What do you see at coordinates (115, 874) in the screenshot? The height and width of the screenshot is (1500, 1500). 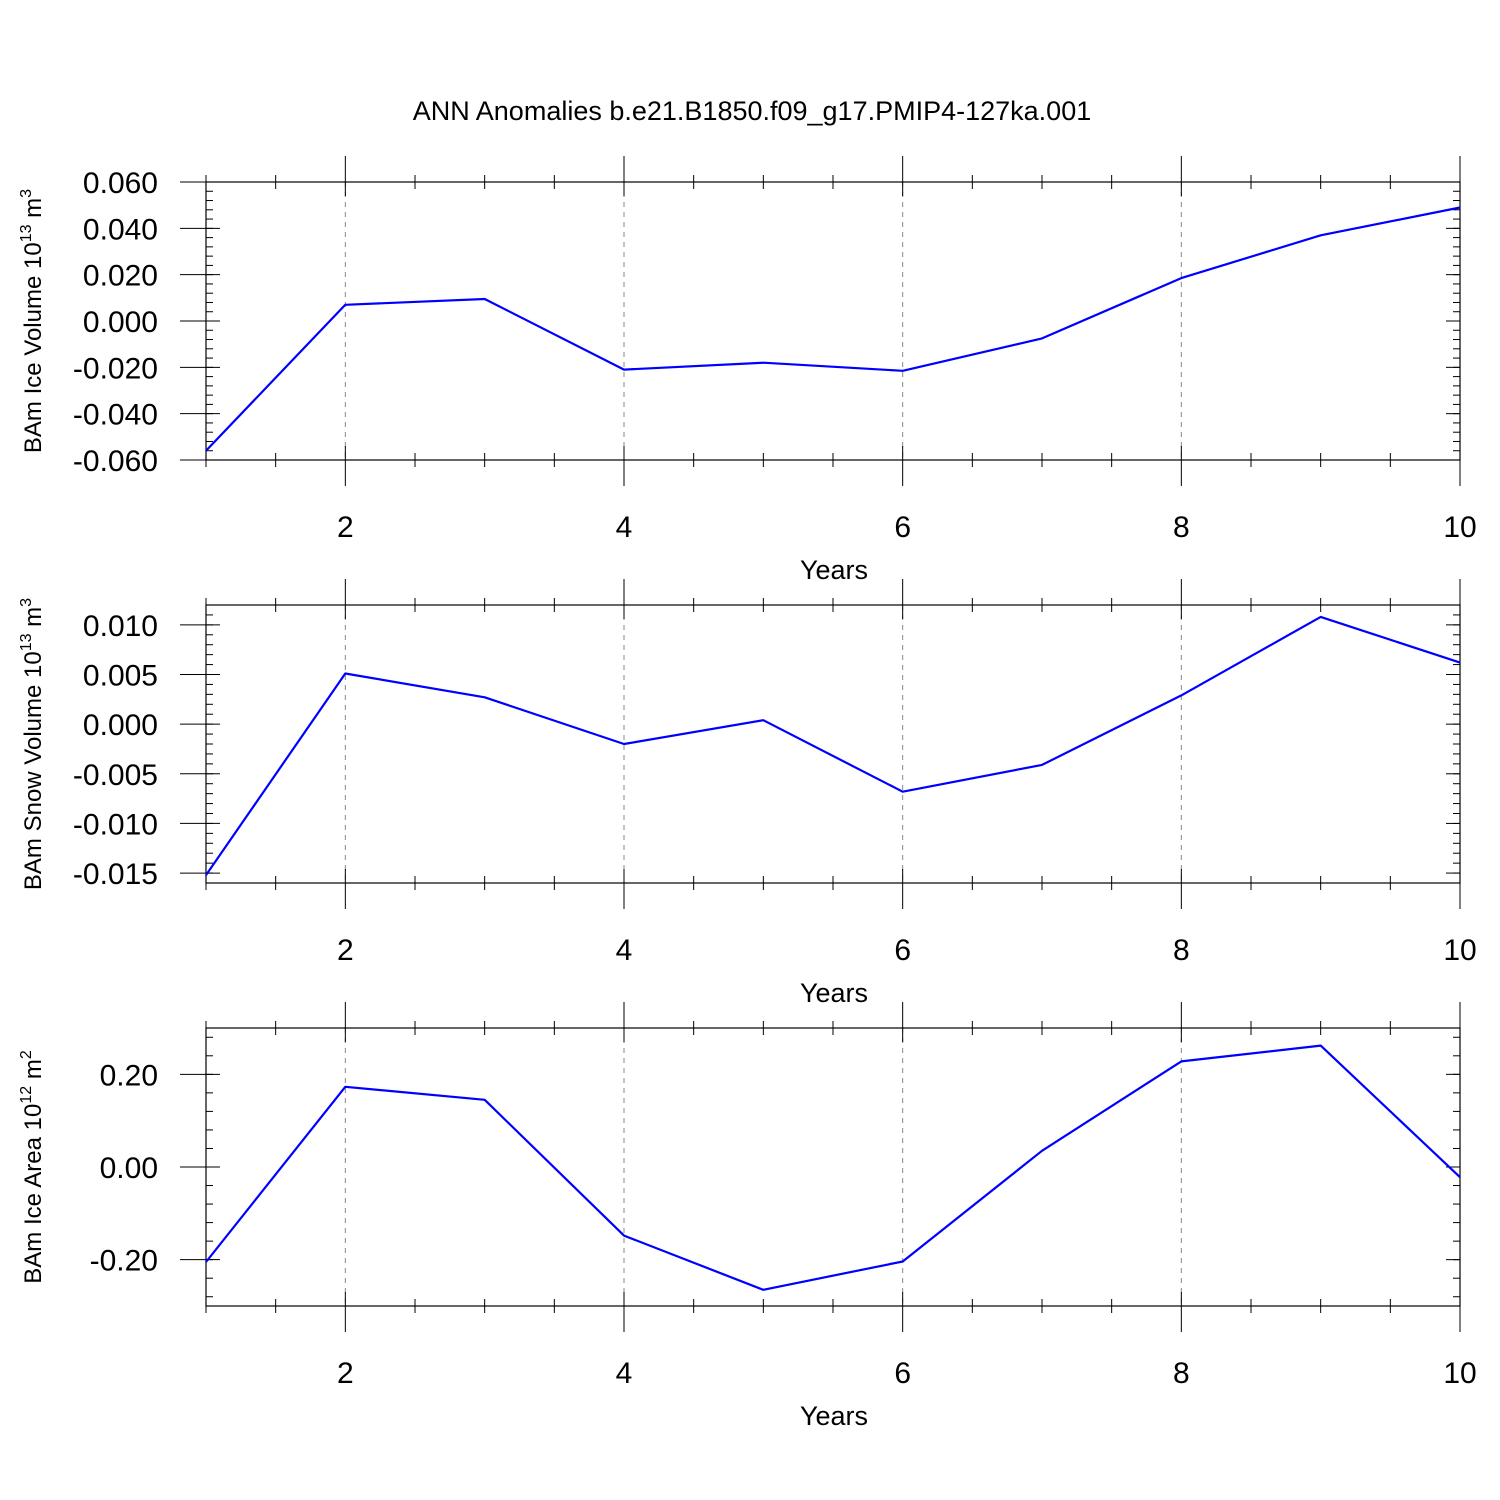 I see `y-tick-label: -0.015` at bounding box center [115, 874].